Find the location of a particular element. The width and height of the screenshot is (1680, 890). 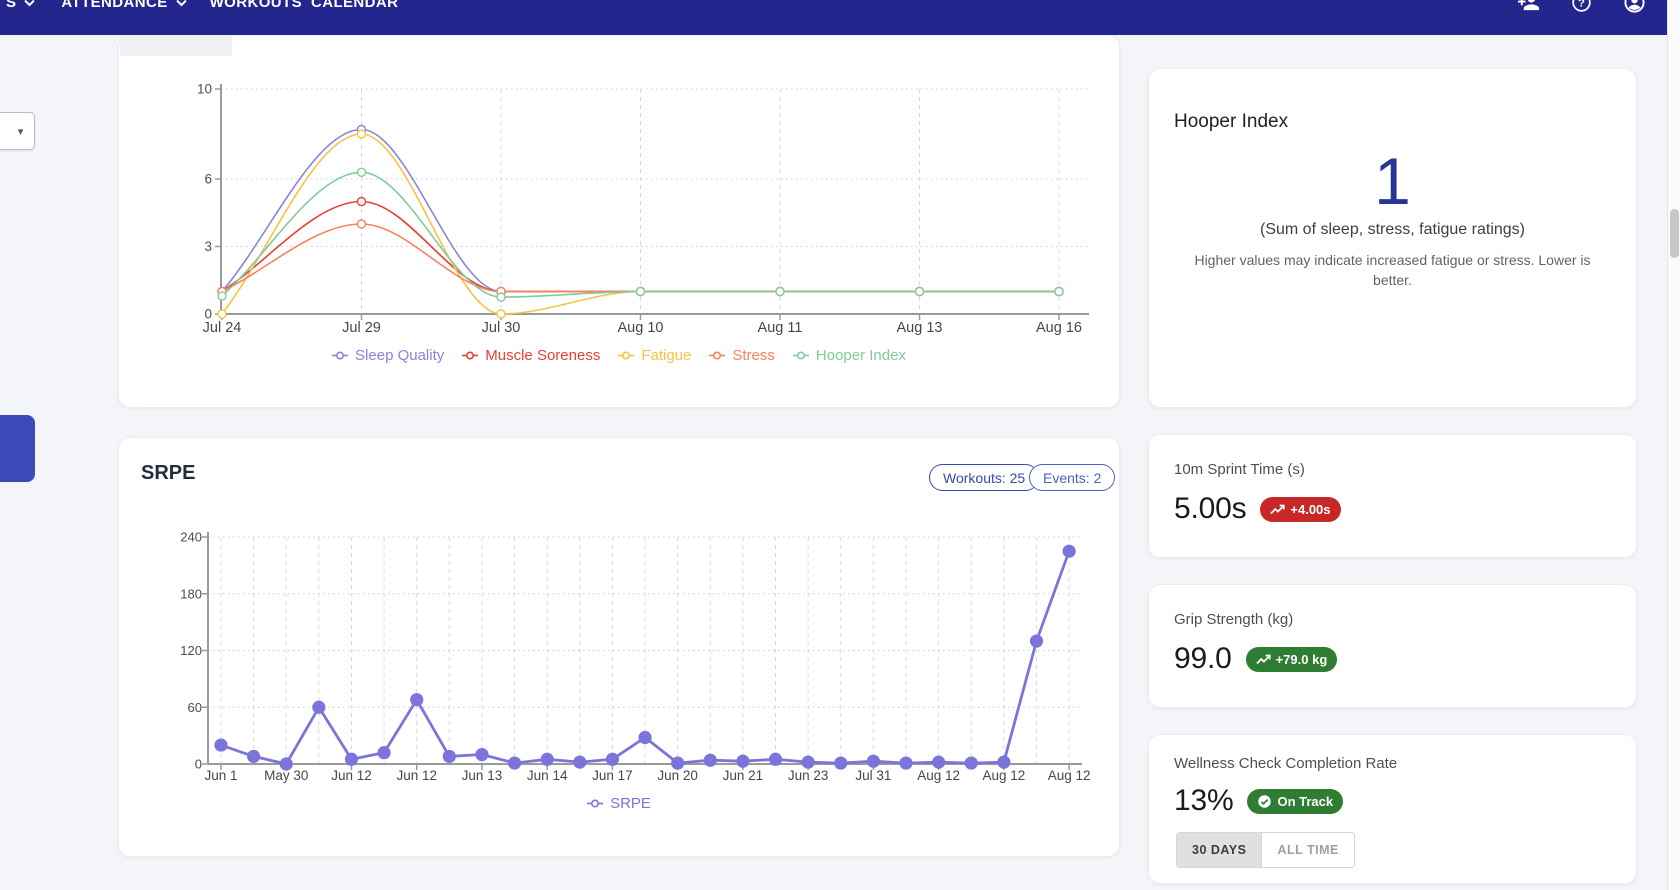

toggle-all-time: ALL TIME is located at coordinates (1307, 850).